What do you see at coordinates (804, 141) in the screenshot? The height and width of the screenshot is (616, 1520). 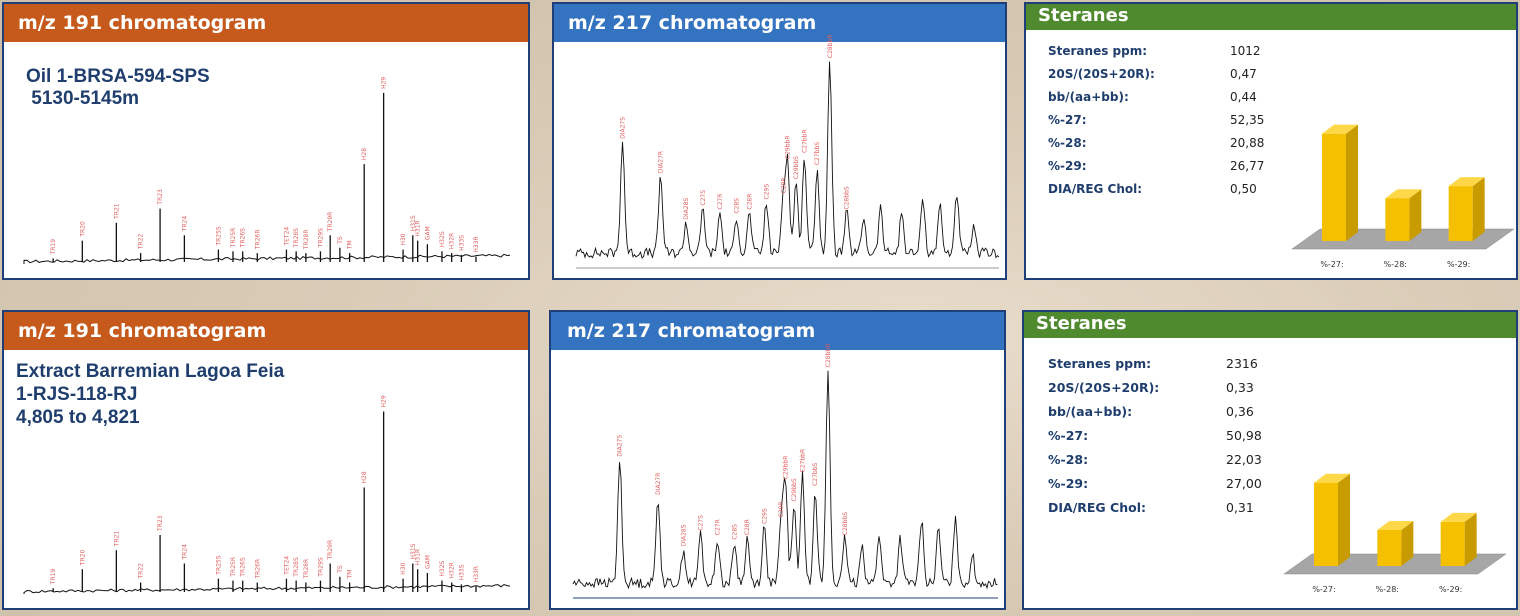 I see `peak-label: C27bbR` at bounding box center [804, 141].